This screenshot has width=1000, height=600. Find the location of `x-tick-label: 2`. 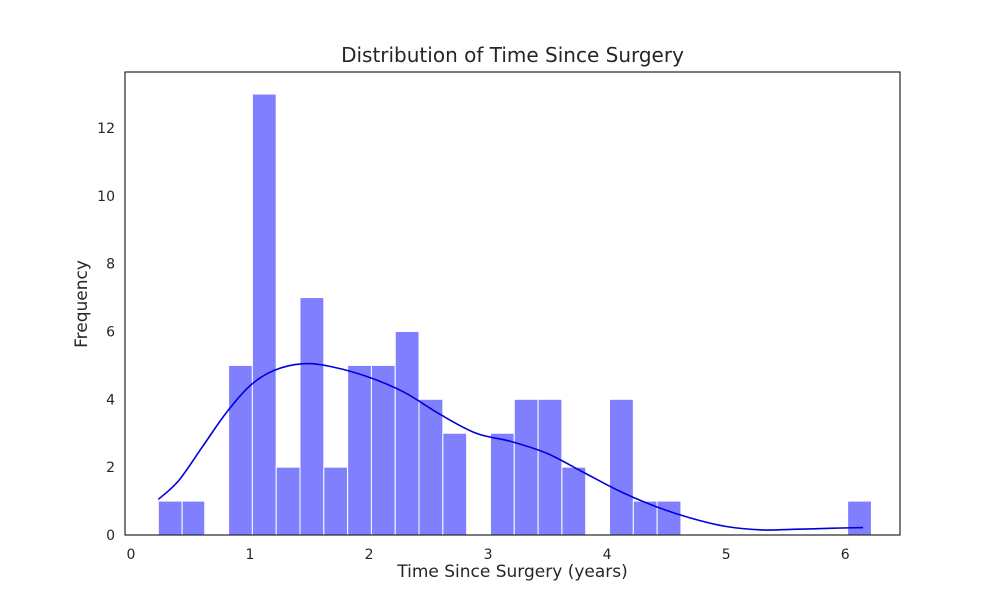

x-tick-label: 2 is located at coordinates (369, 555).